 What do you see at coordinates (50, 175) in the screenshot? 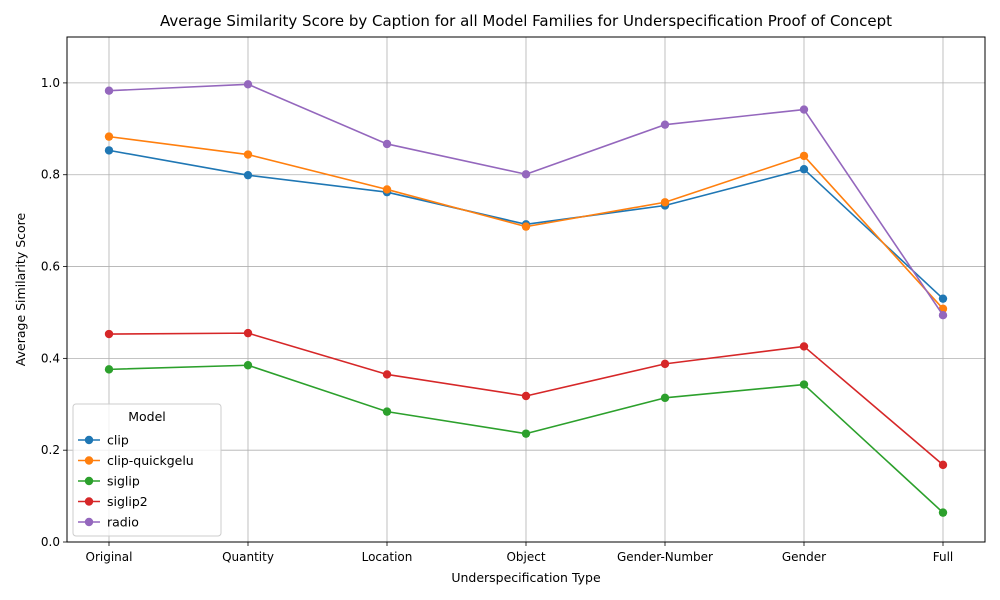
I see `y-tick-label: 0.8` at bounding box center [50, 175].